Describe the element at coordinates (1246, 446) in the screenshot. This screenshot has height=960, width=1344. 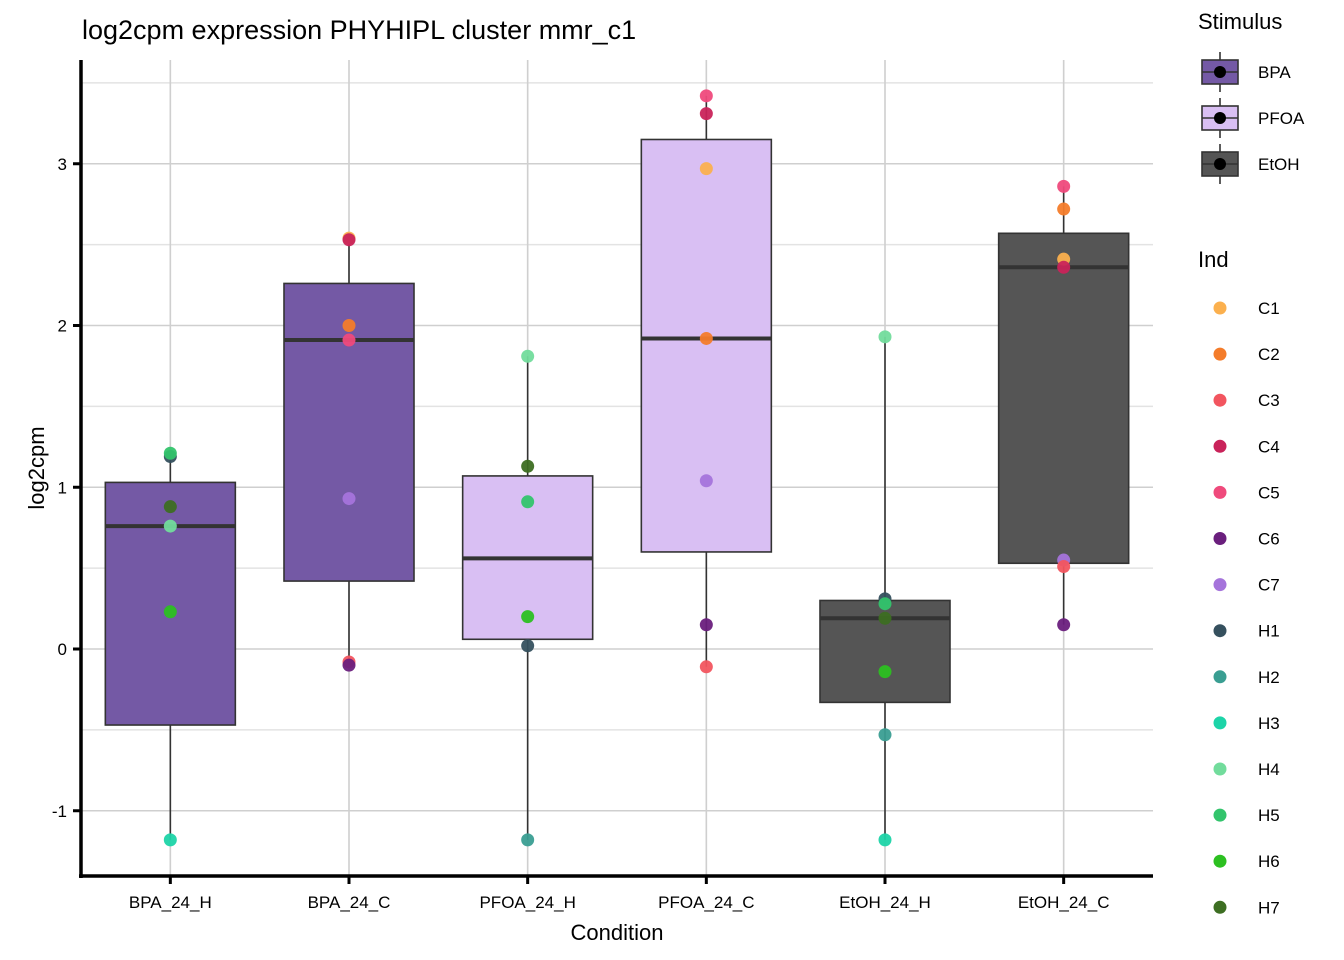
I see `legend-key-C4: C4` at that location.